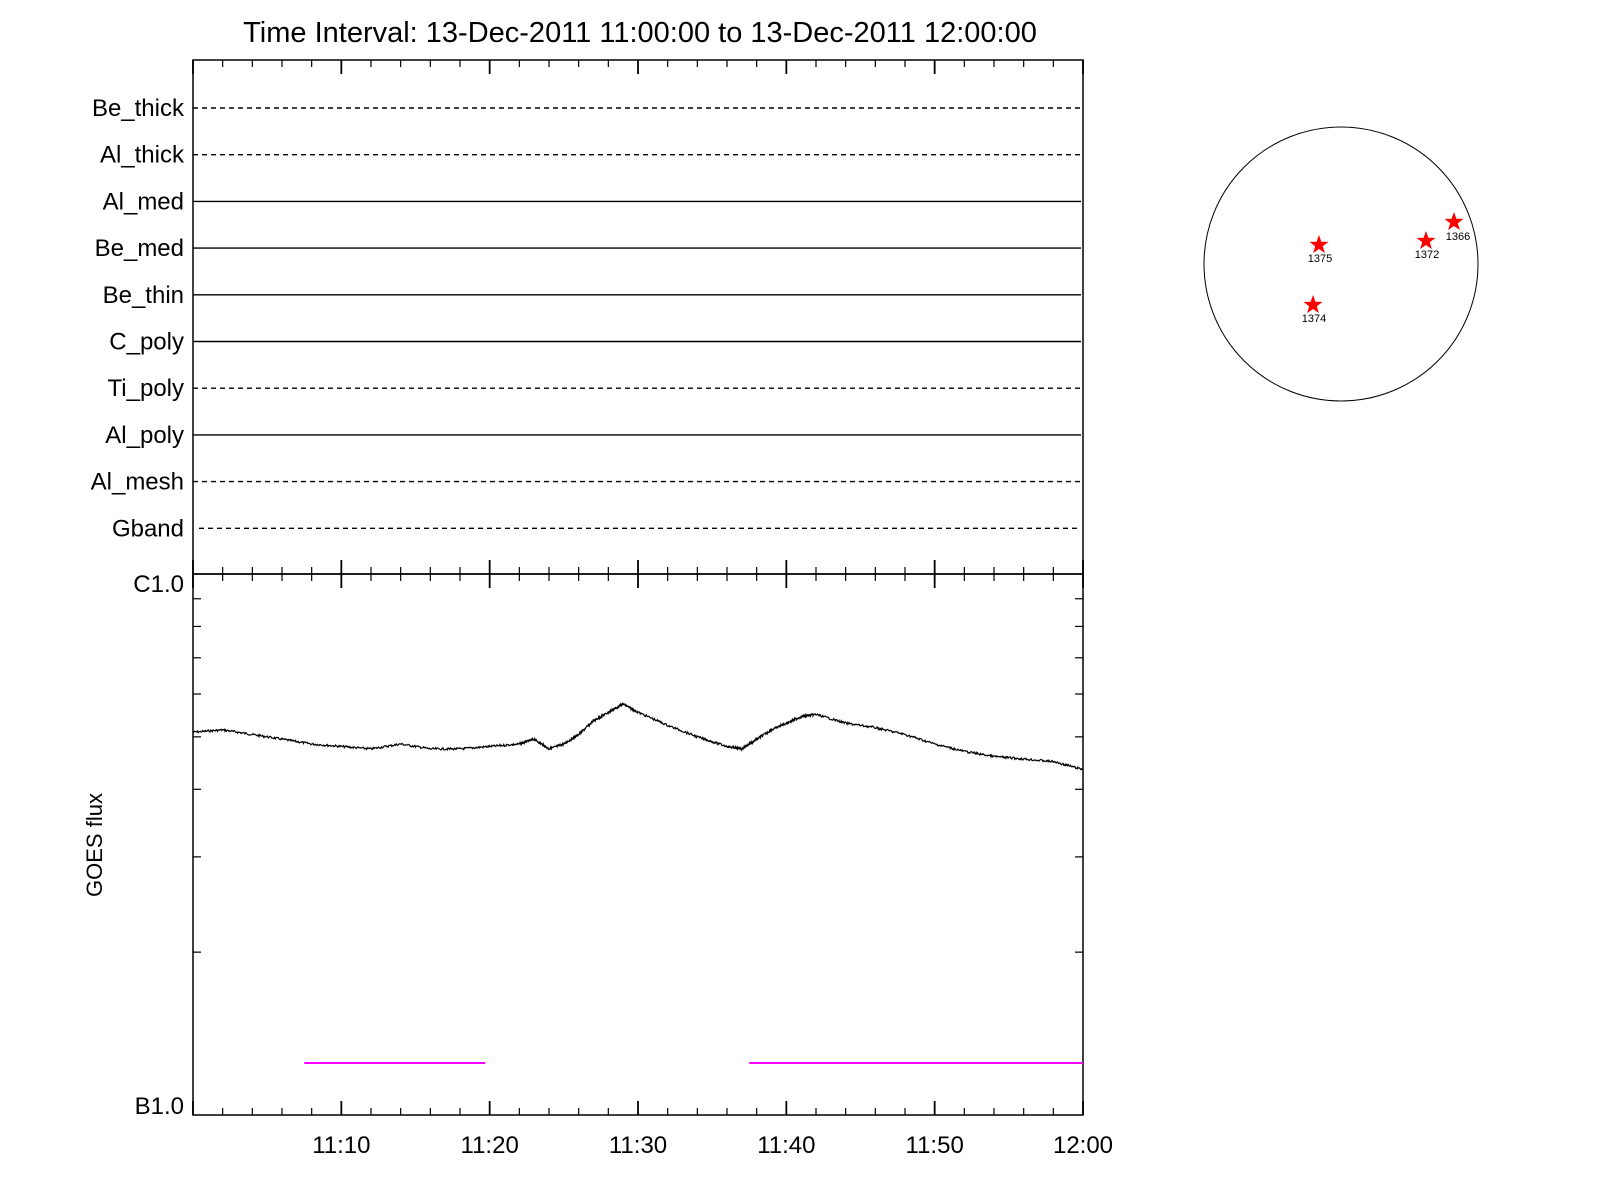  Describe the element at coordinates (146, 342) in the screenshot. I see `channel-label: C_poly` at that location.